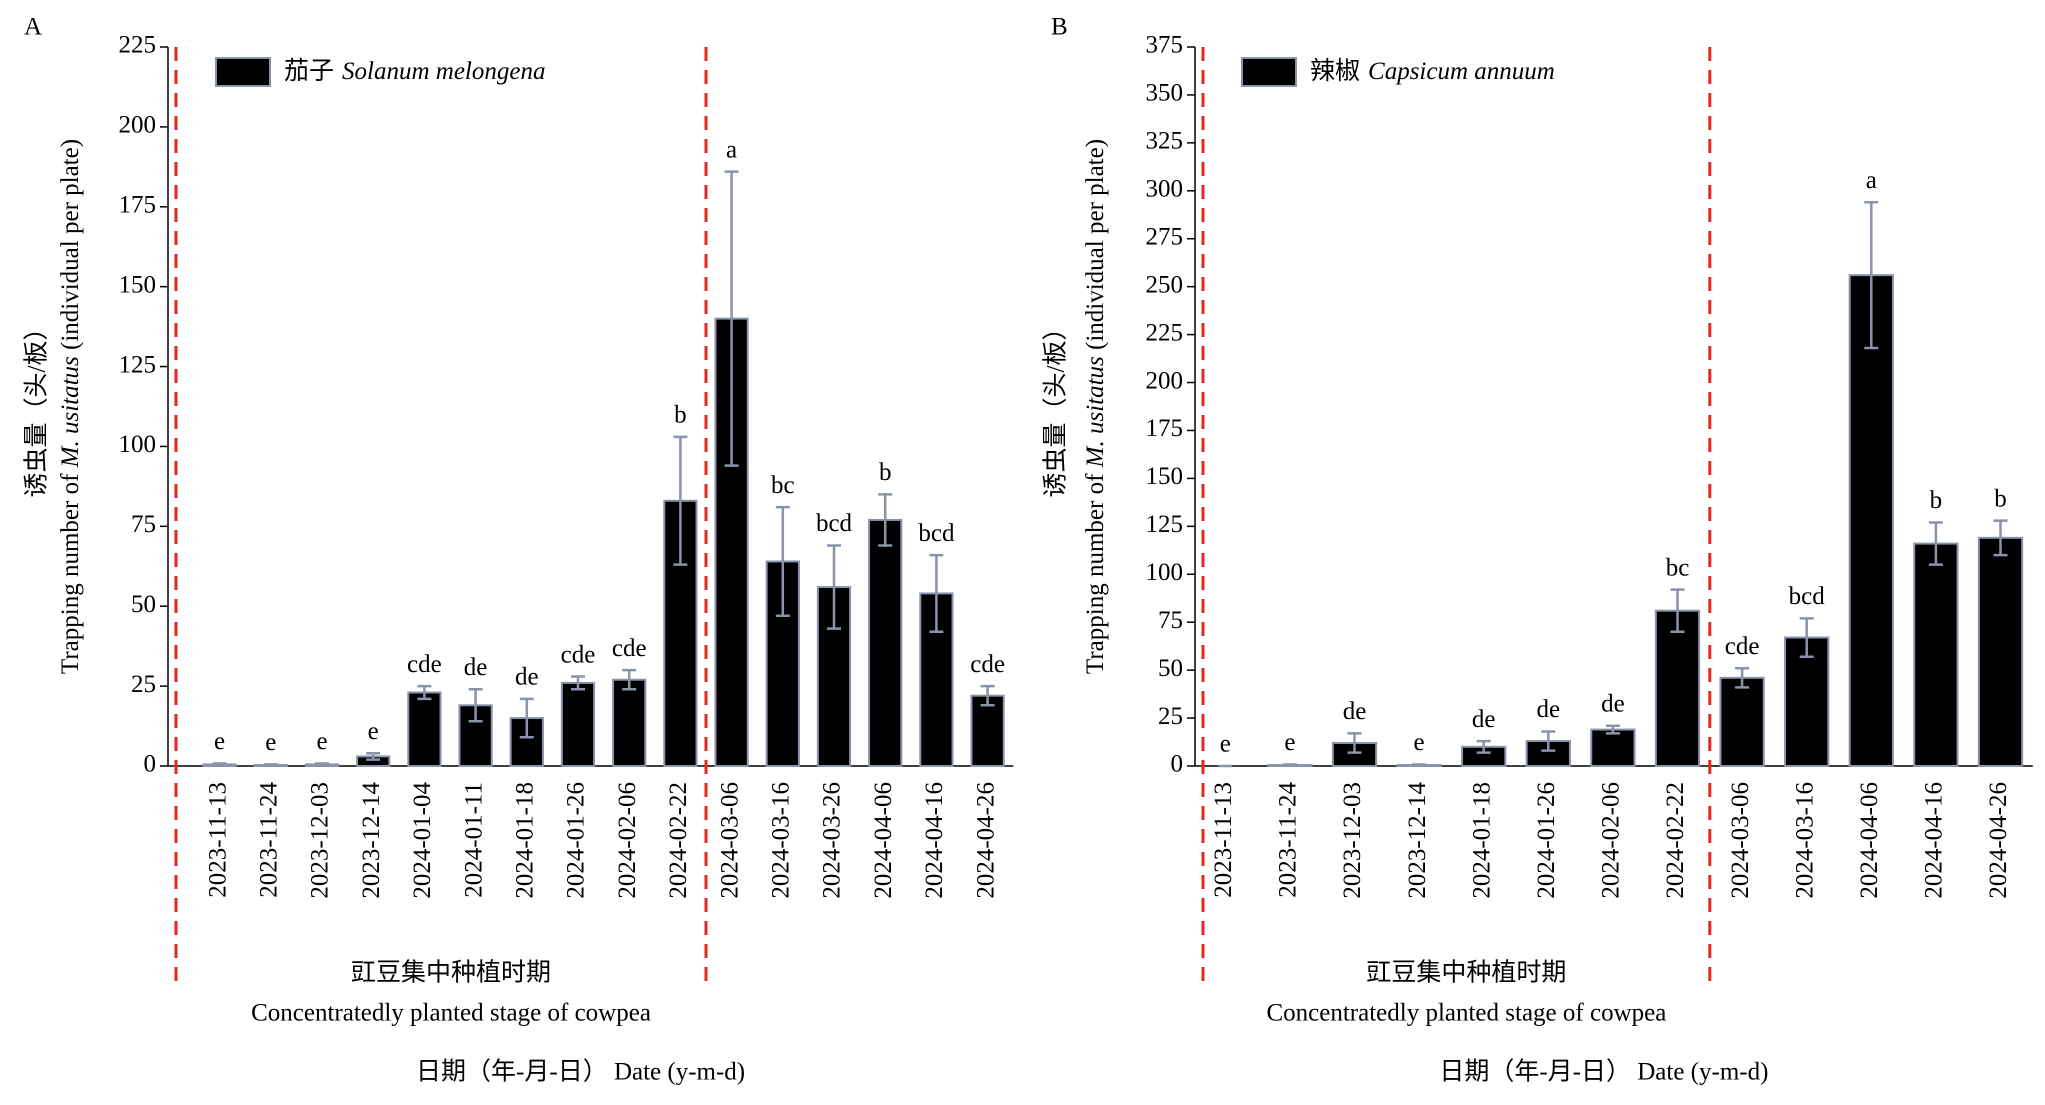 Image resolution: width=2045 pixels, height=1105 pixels. I want to click on x-axis-title: 日期（年-月-日） Date (y-m-d), so click(1603, 1072).